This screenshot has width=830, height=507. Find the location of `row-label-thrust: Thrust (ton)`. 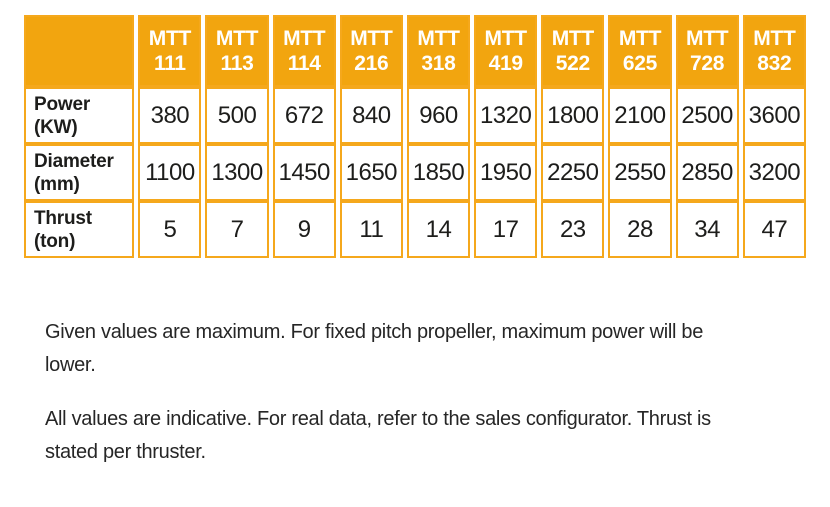

row-label-thrust: Thrust (ton) is located at coordinates (79, 229).